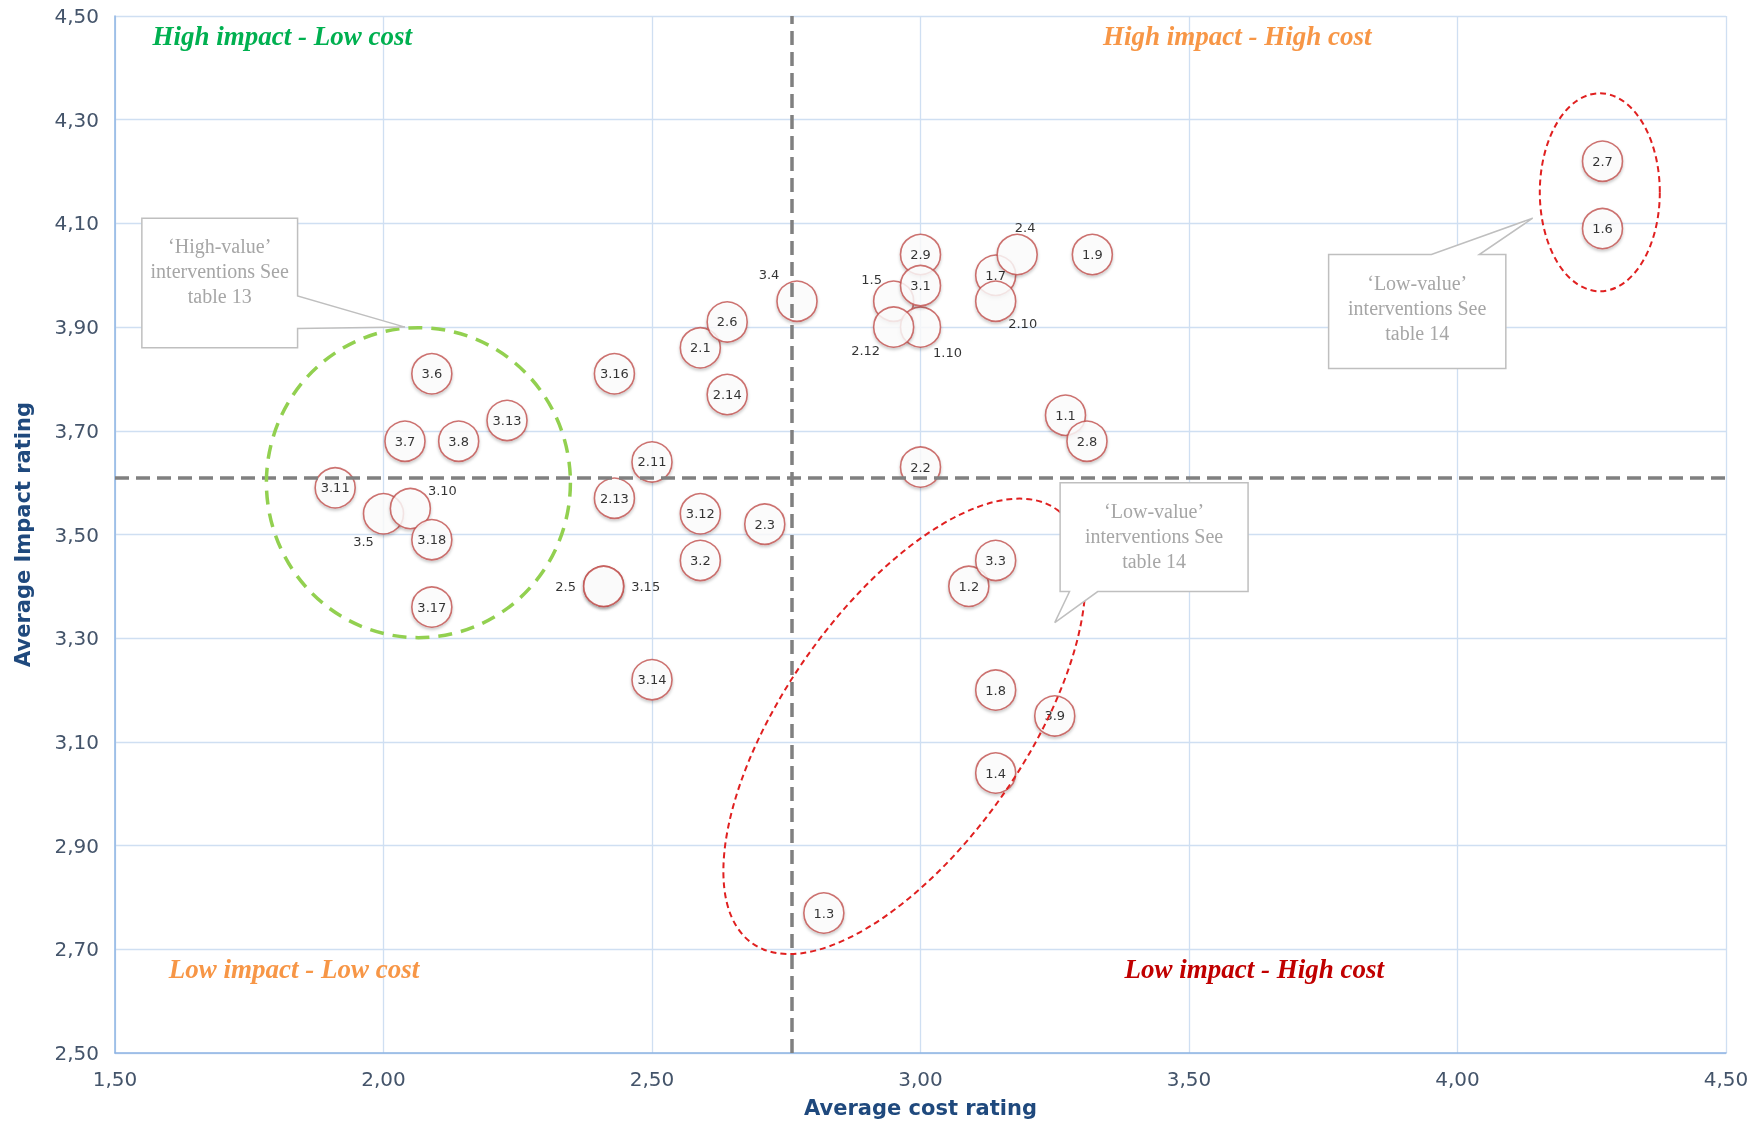 The height and width of the screenshot is (1128, 1764). Describe the element at coordinates (947, 352) in the screenshot. I see `series-label: 1.10` at that location.